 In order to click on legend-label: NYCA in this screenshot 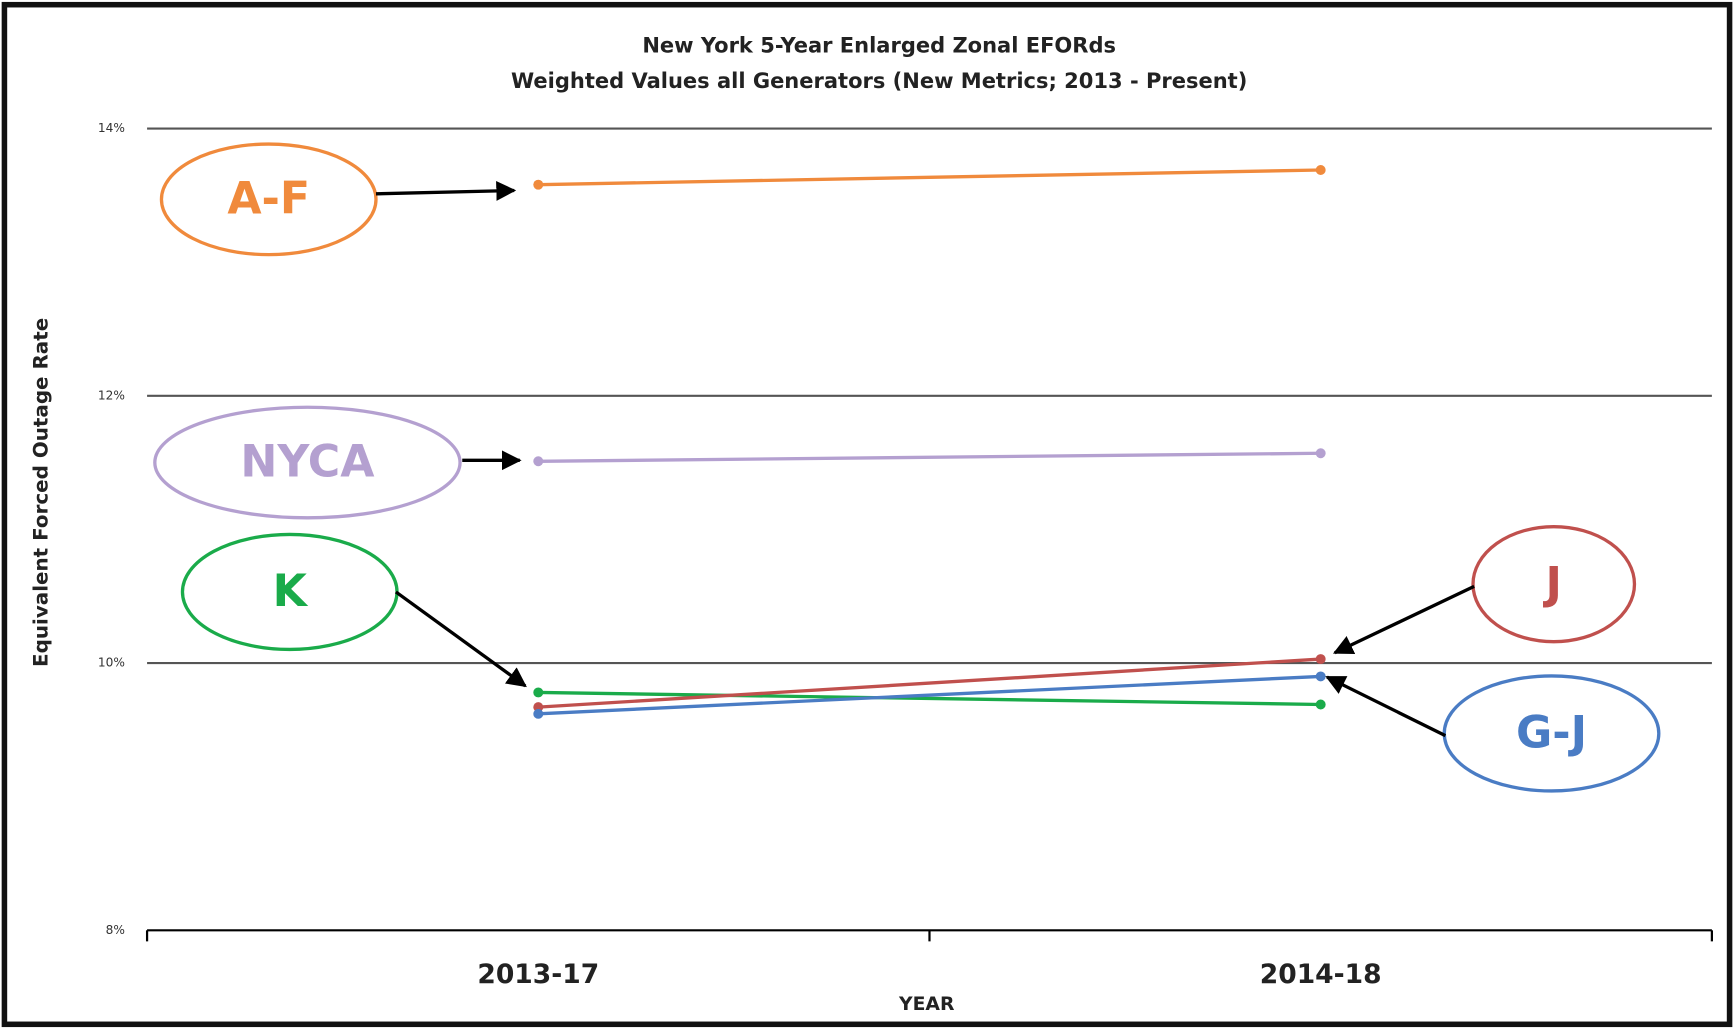, I will do `click(307, 462)`.